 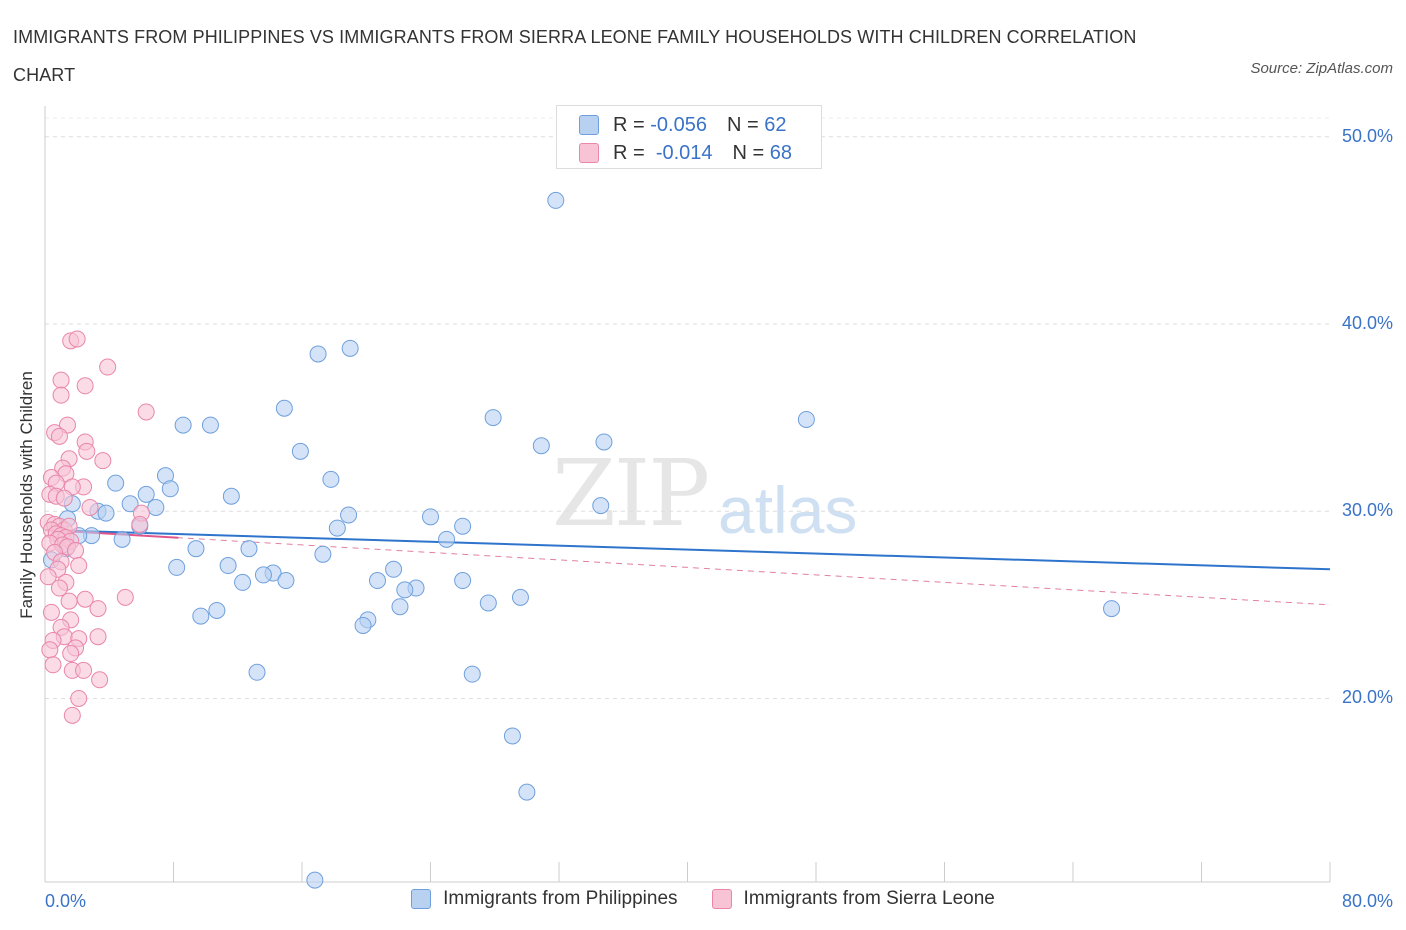 I want to click on legend-r-value: -0.056, so click(x=678, y=124).